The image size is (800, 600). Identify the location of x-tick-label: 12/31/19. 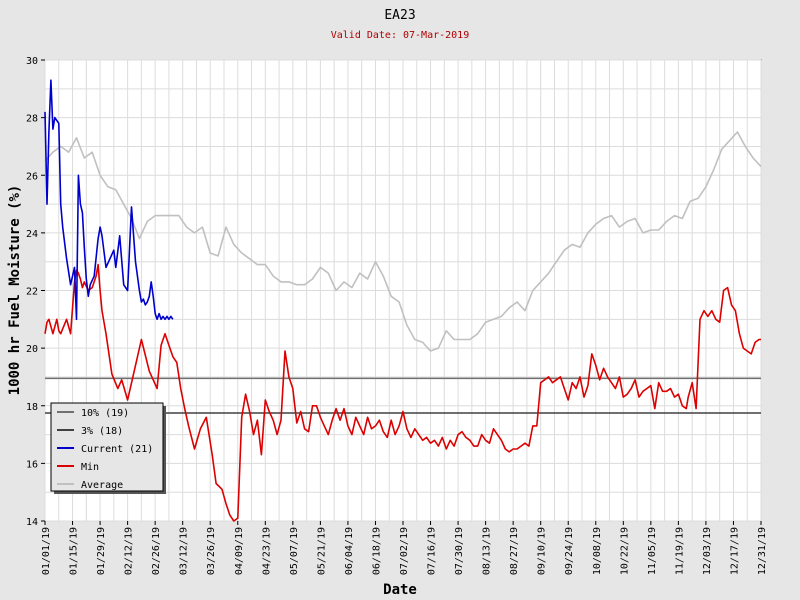
(762, 551).